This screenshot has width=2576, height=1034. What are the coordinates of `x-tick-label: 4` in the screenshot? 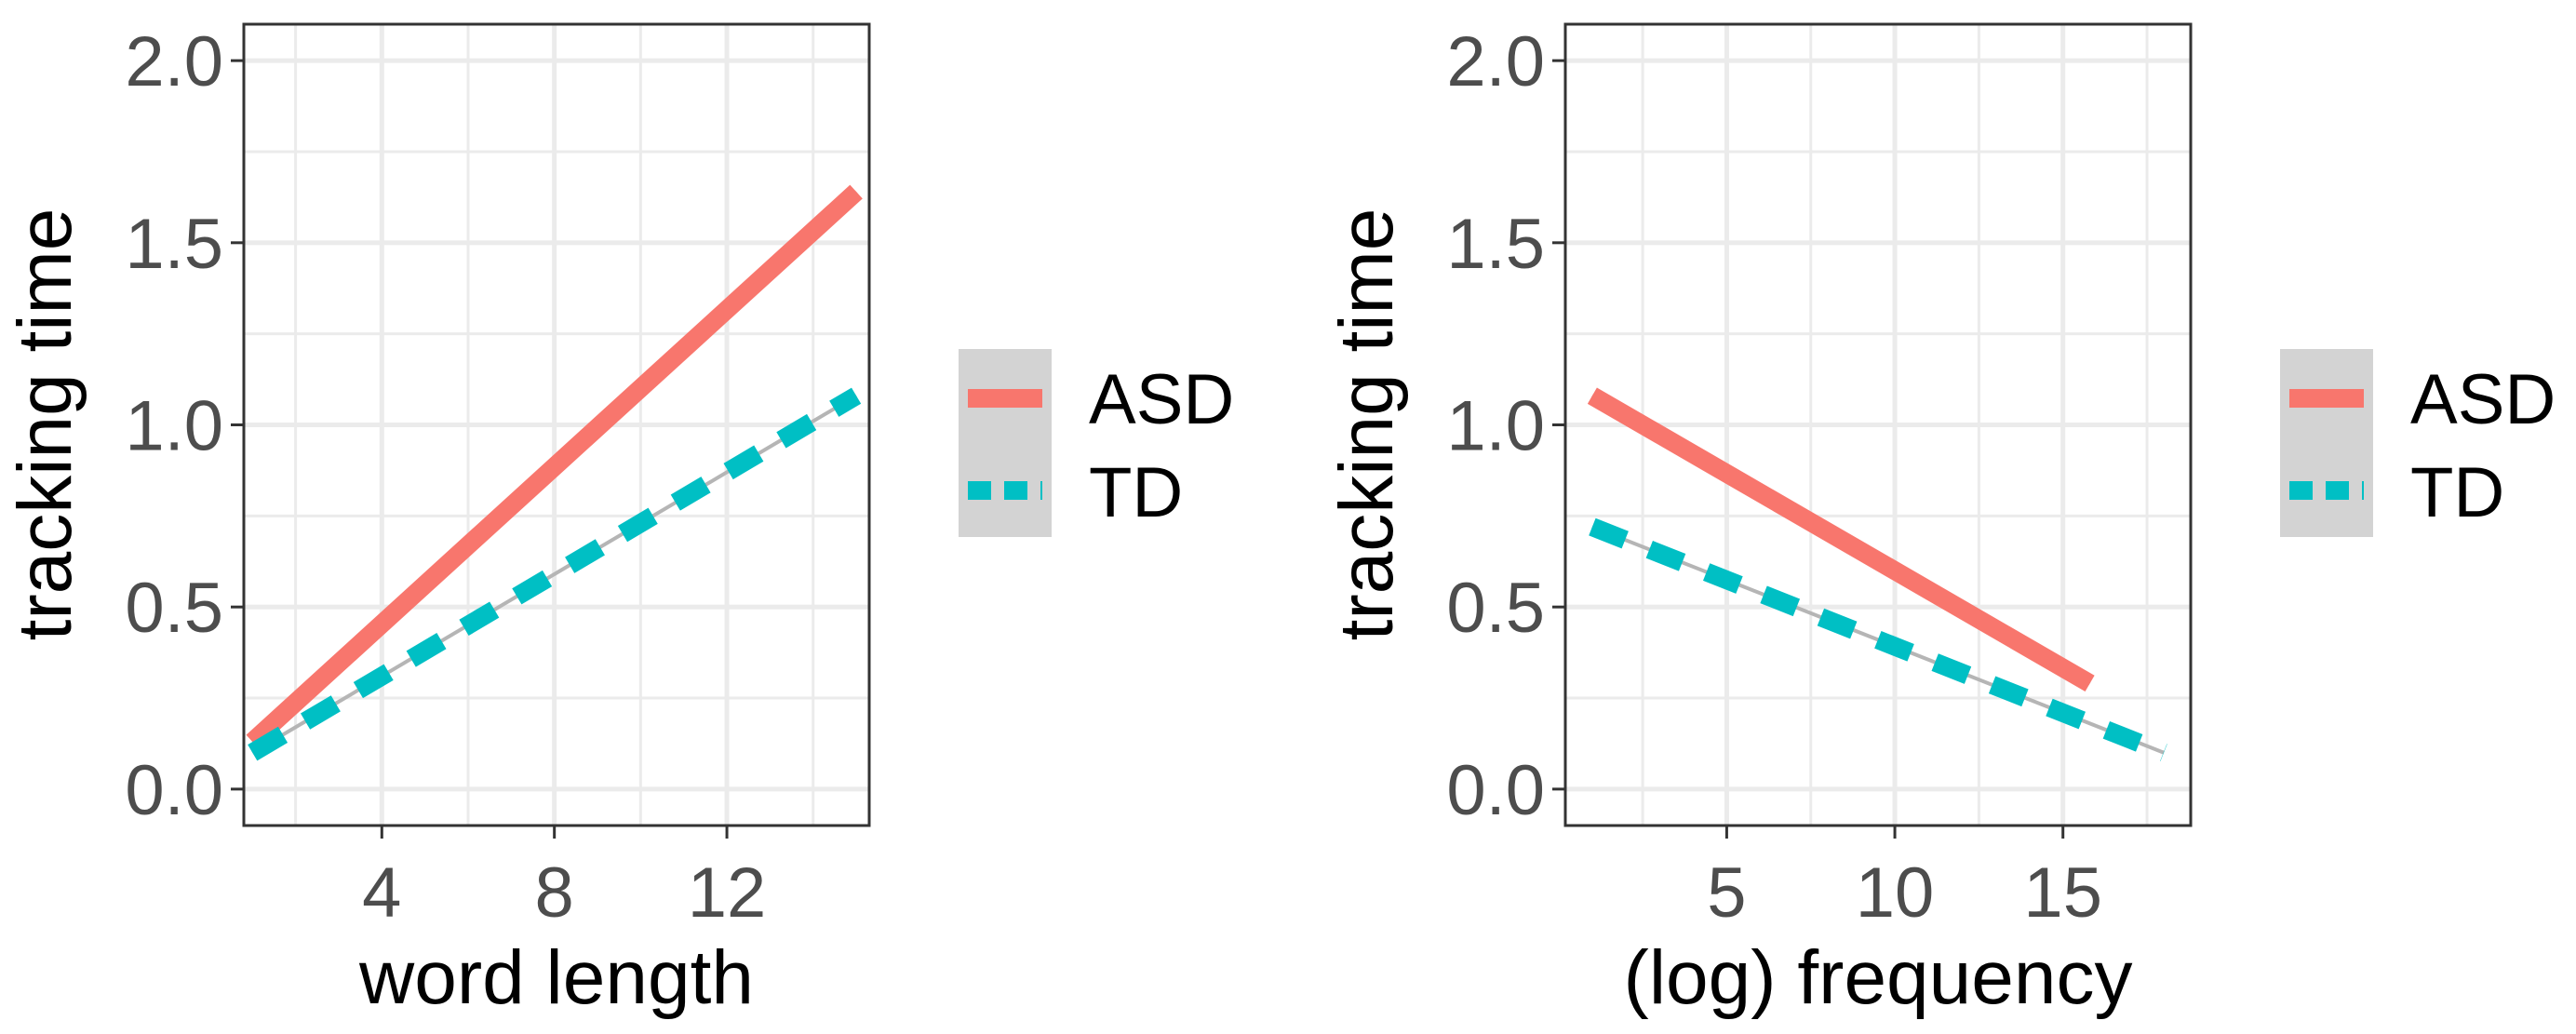 It's located at (381, 893).